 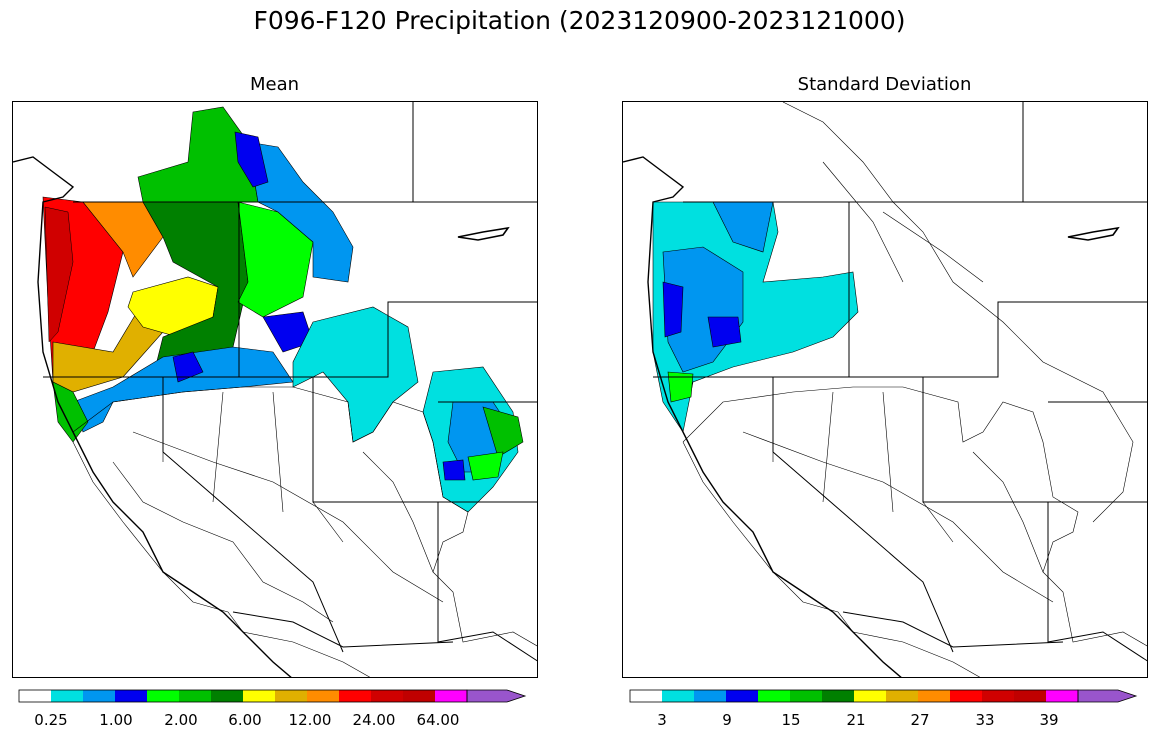 I want to click on mean-tick-label: 12.00, so click(x=310, y=720).